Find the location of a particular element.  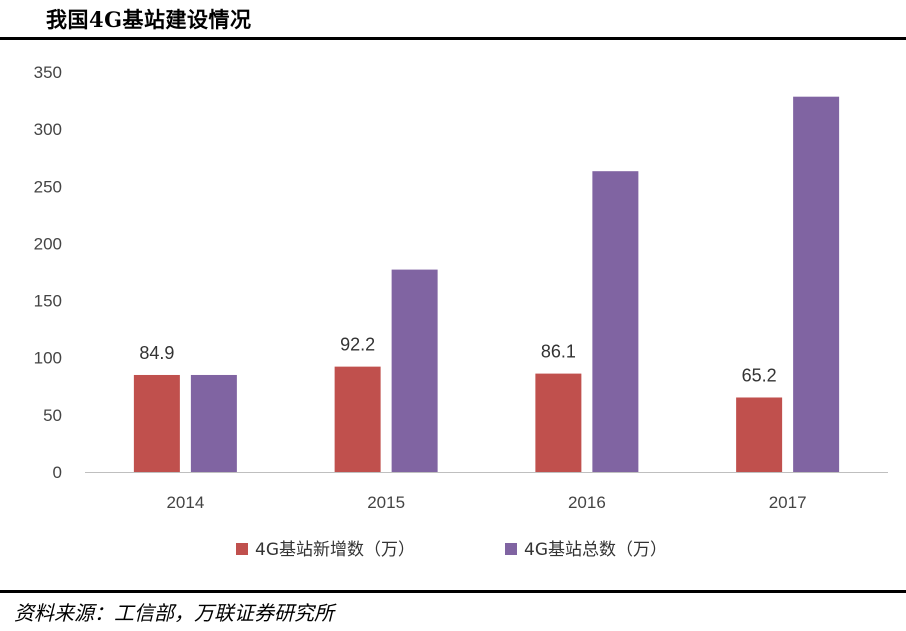

legend-label: 4G基站总数（万） is located at coordinates (595, 550).